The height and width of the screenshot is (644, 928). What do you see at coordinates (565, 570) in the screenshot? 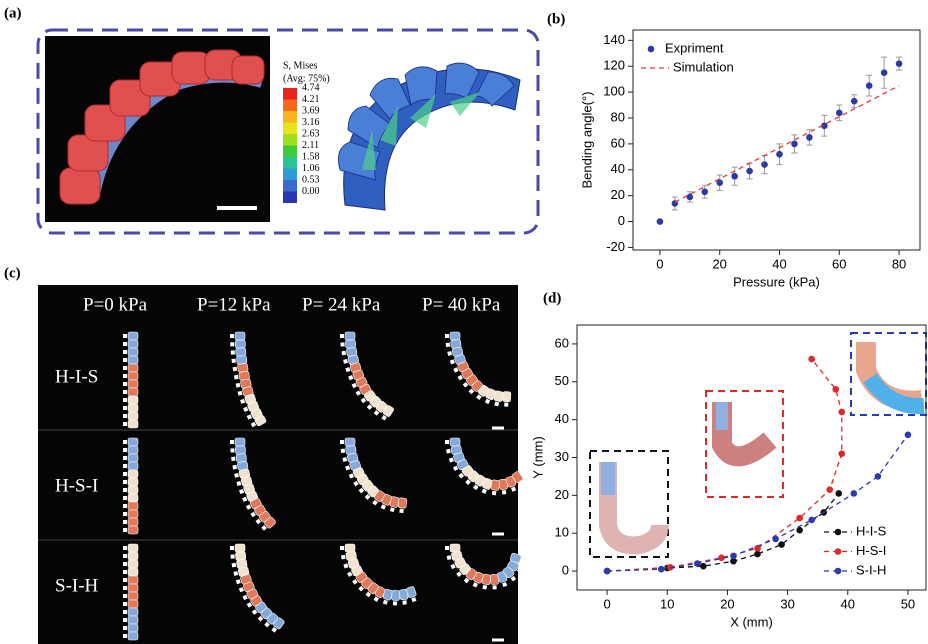
I see `y-tick-label: 0` at bounding box center [565, 570].